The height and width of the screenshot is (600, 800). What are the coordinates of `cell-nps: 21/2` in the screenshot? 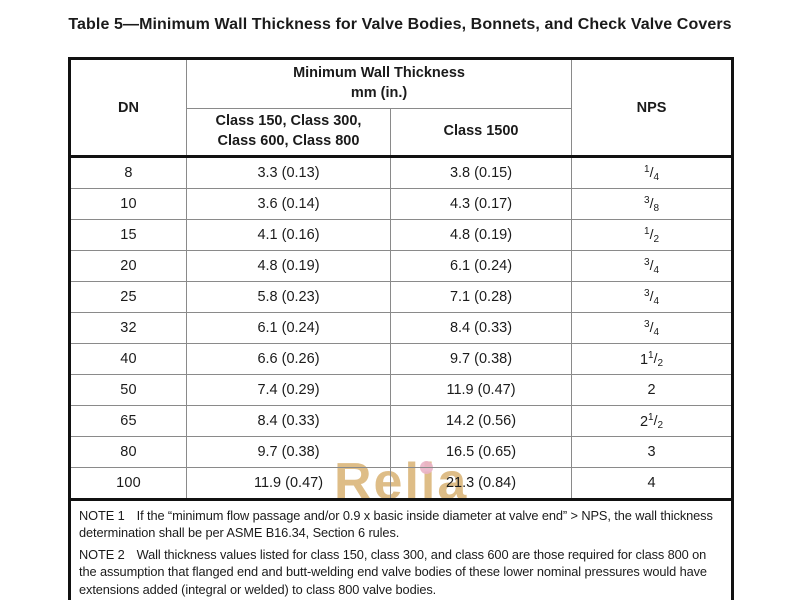 It's located at (652, 421).